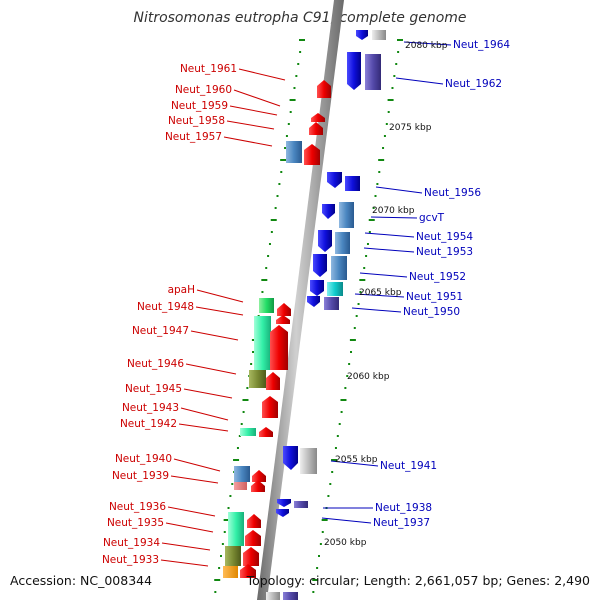 This screenshot has width=600, height=600. Describe the element at coordinates (473, 84) in the screenshot. I see `gene-label: Neut_1962` at that location.